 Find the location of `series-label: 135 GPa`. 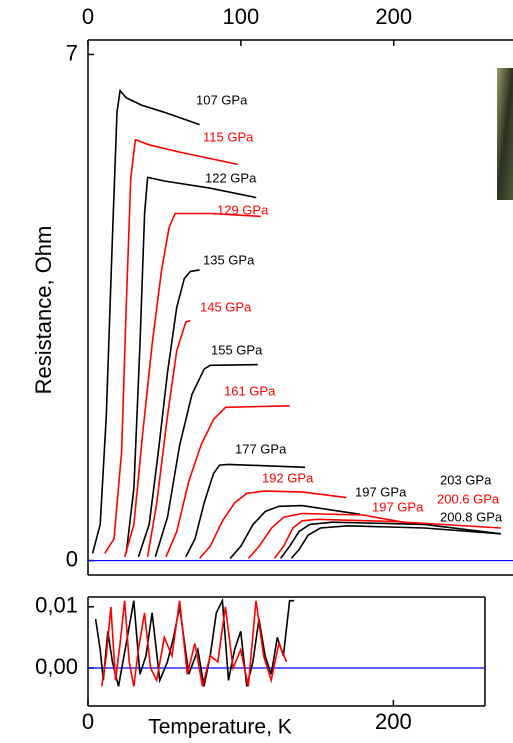

series-label: 135 GPa is located at coordinates (229, 259).